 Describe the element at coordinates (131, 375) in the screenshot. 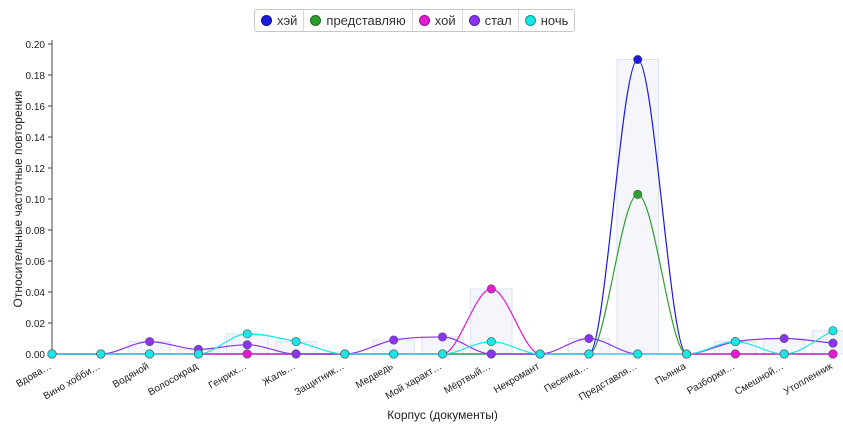

I see `x-tick-label: Водяной` at that location.